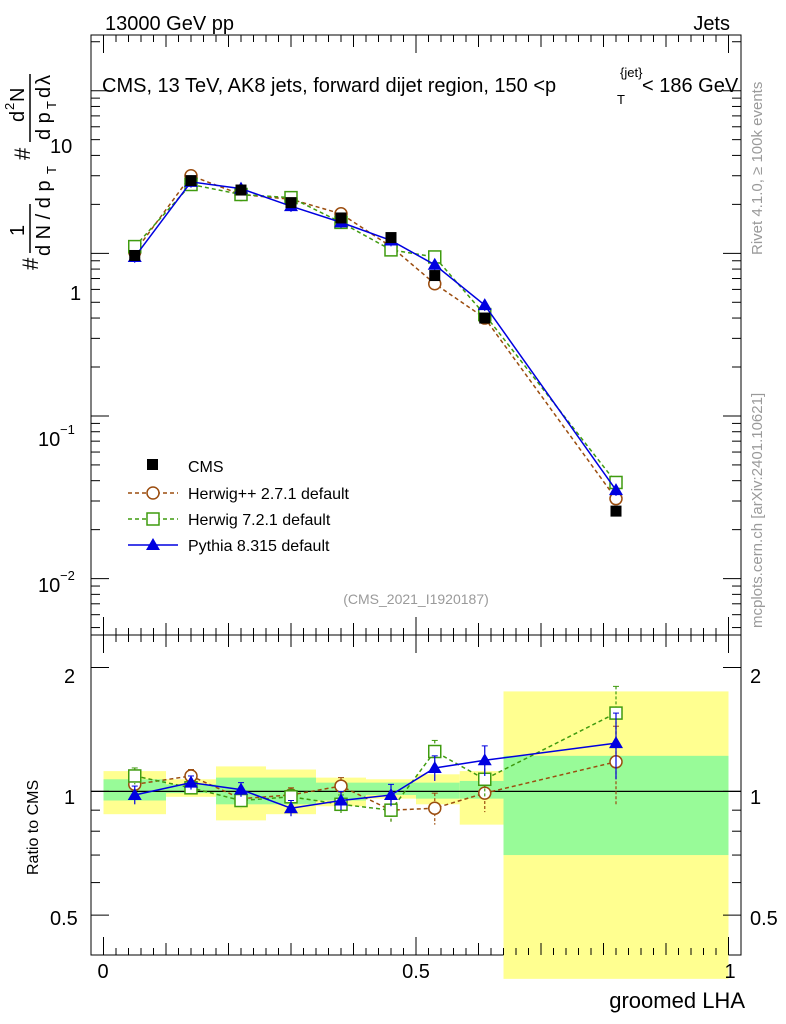  Describe the element at coordinates (44, 218) in the screenshot. I see `svg-text: d N / d p` at that location.